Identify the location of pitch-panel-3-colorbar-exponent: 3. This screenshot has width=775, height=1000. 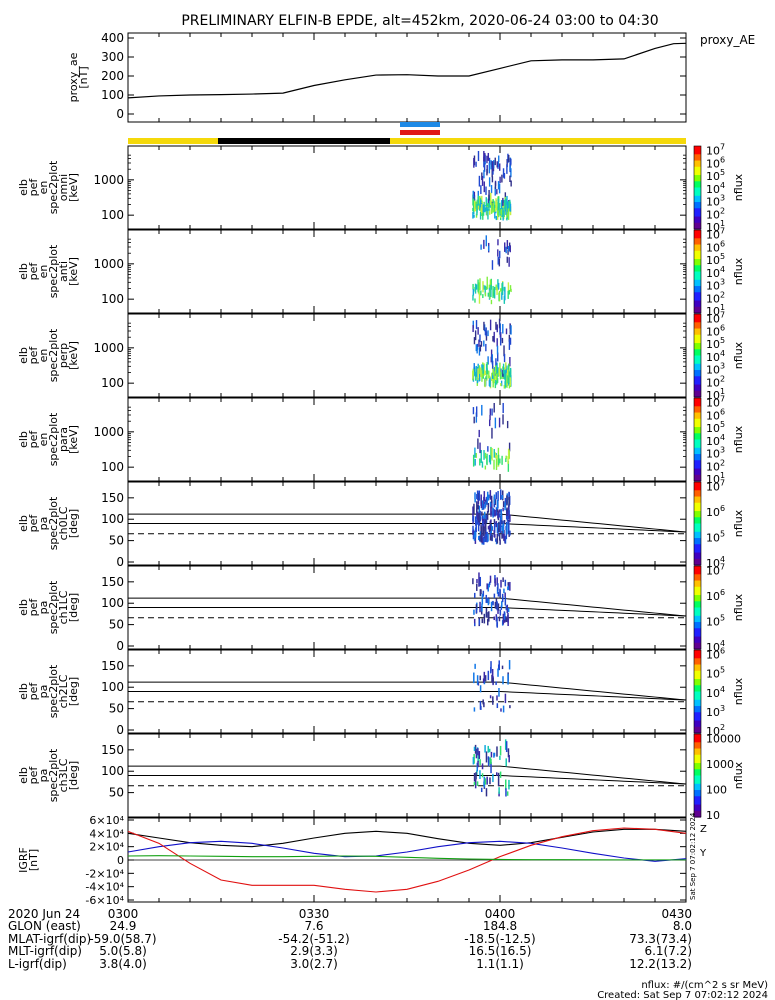
(722, 708).